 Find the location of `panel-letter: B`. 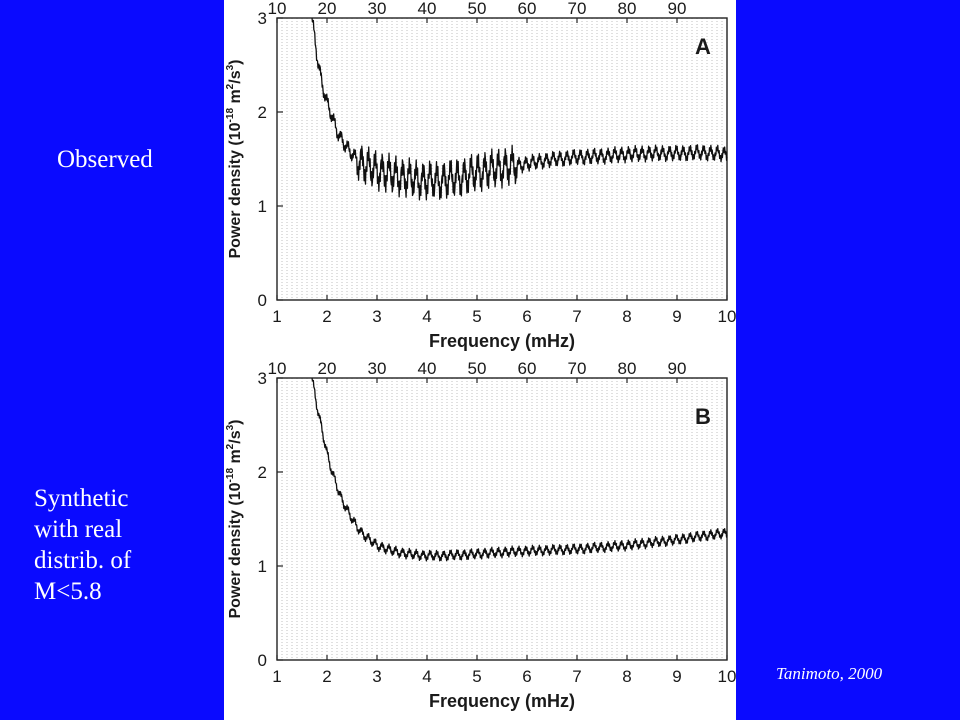

panel-letter: B is located at coordinates (703, 416).